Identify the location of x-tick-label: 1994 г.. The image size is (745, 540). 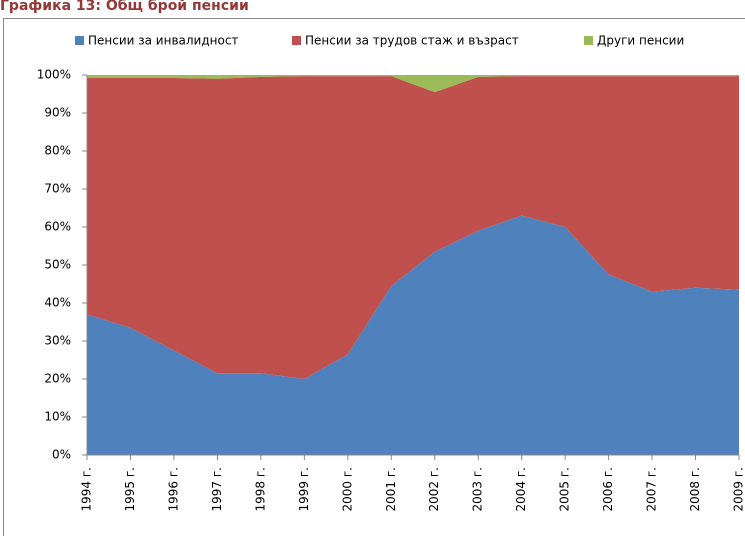
(87, 489).